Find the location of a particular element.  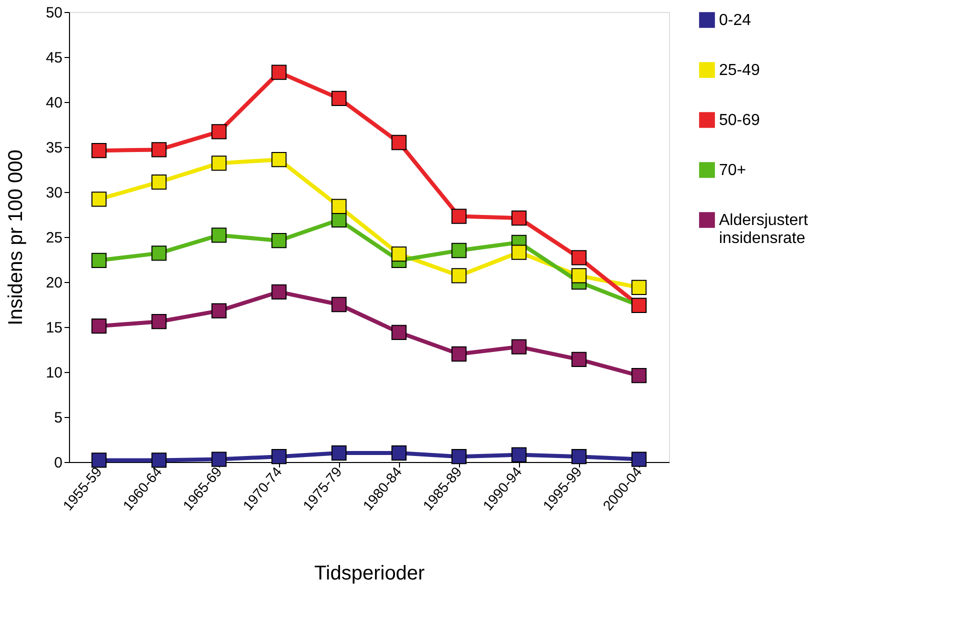

y-tick-label: 45 is located at coordinates (54, 58).